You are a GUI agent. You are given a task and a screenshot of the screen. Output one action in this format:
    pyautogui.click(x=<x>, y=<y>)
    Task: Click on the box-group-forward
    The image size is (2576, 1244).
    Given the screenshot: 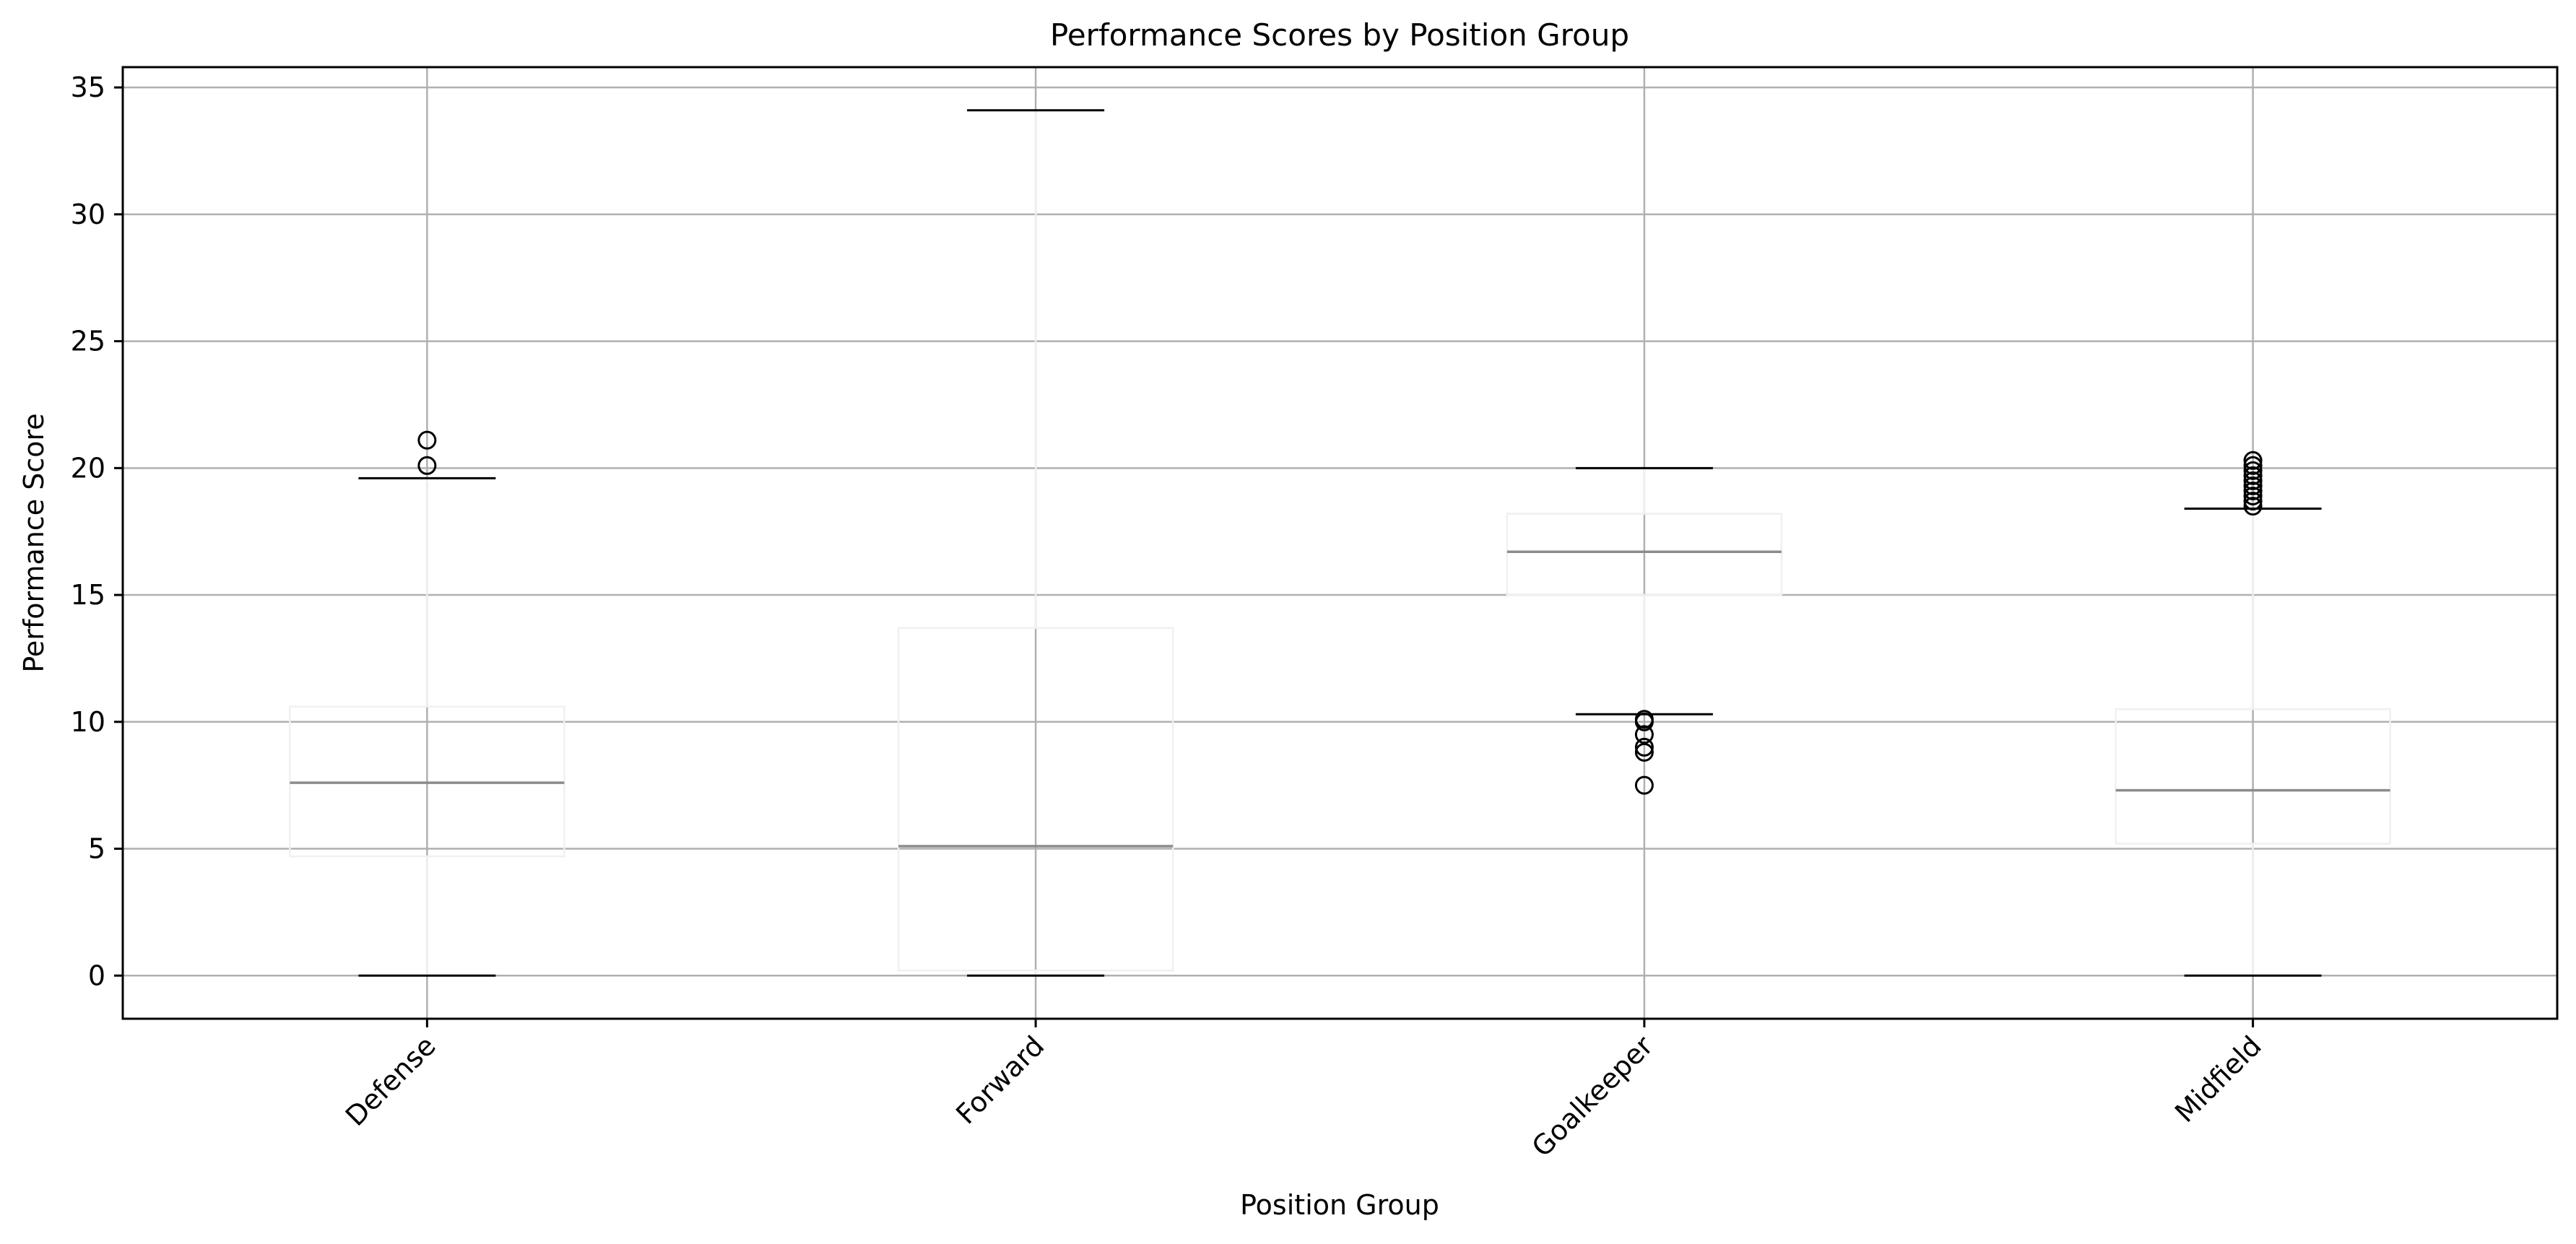 What is the action you would take?
    pyautogui.click(x=1035, y=543)
    